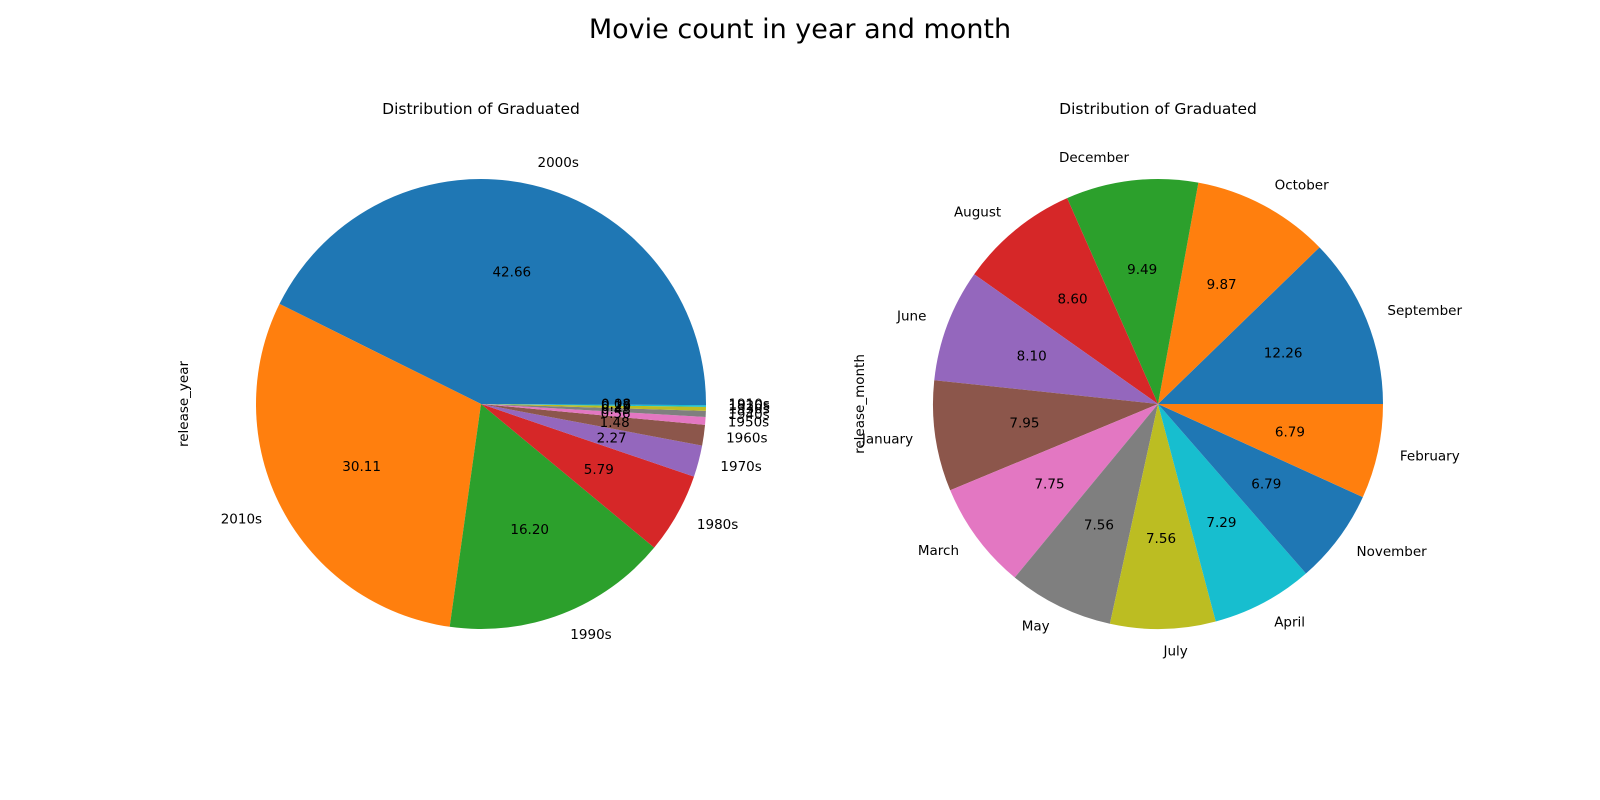 Image resolution: width=1600 pixels, height=800 pixels. Describe the element at coordinates (800, 29) in the screenshot. I see `figure-suptitle: Movie count in year and month` at that location.